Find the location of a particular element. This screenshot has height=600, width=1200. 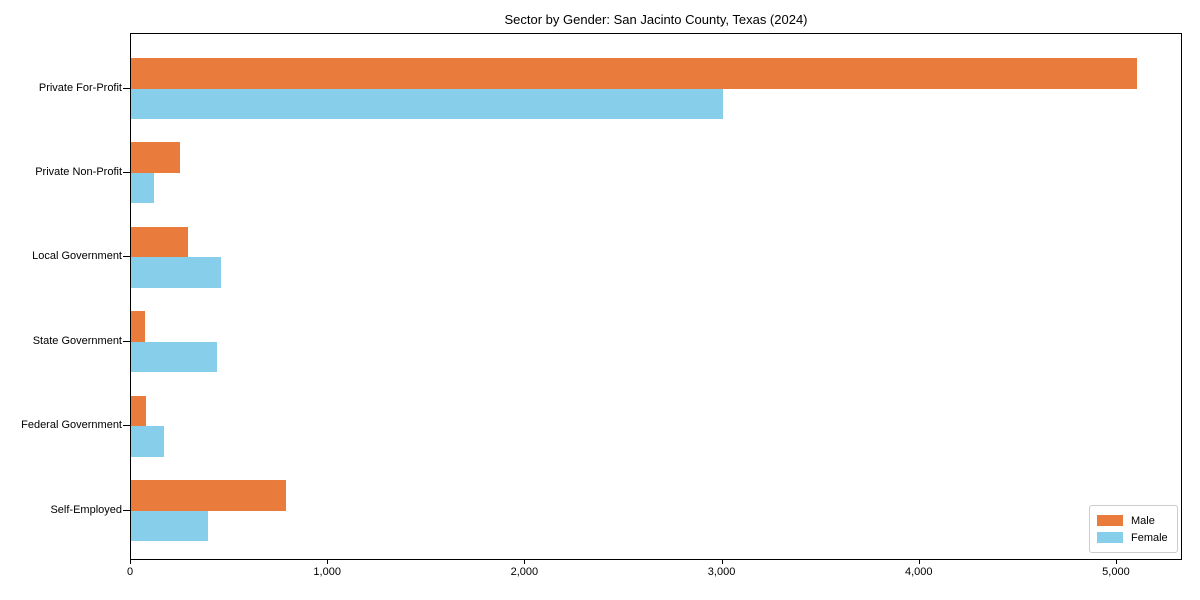

male-swatch-icon is located at coordinates (1110, 520).